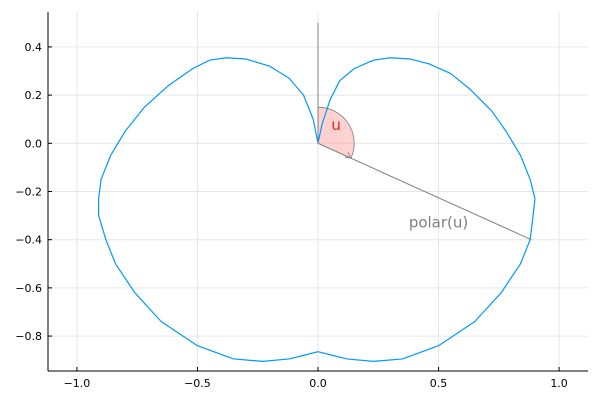  Describe the element at coordinates (34, 143) in the screenshot. I see `y-tick-label: 0.0` at that location.